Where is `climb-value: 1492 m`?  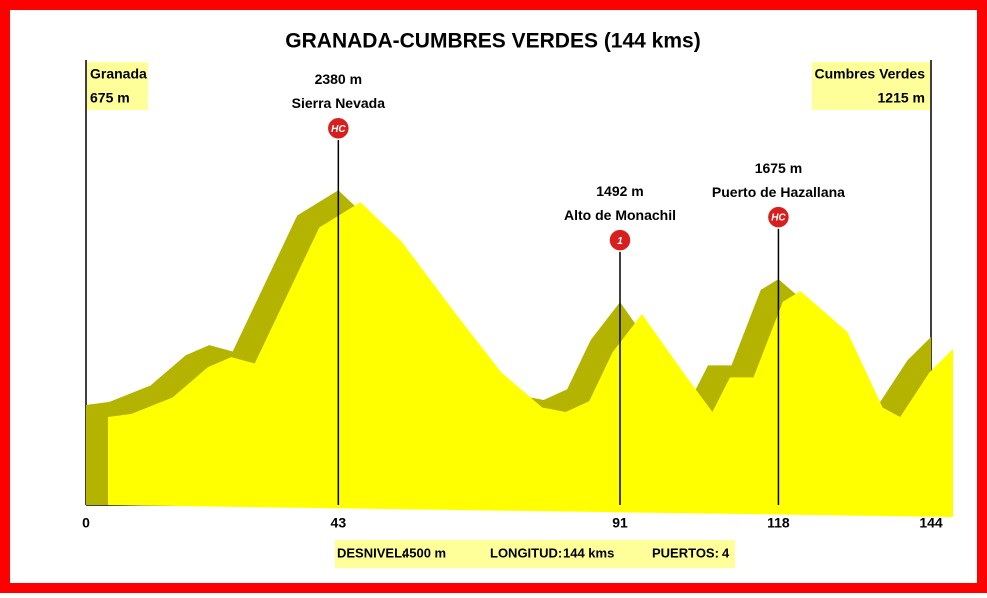 climb-value: 1492 m is located at coordinates (619, 191).